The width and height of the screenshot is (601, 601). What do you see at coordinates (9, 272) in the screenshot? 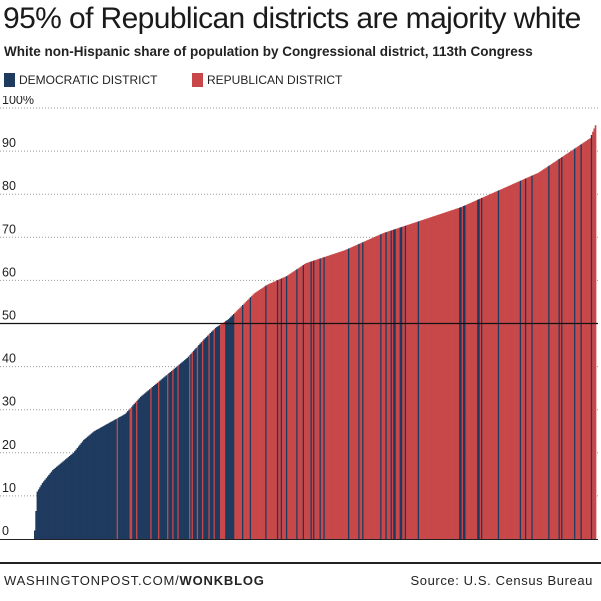
I see `y-tick-label-60: 60` at bounding box center [9, 272].